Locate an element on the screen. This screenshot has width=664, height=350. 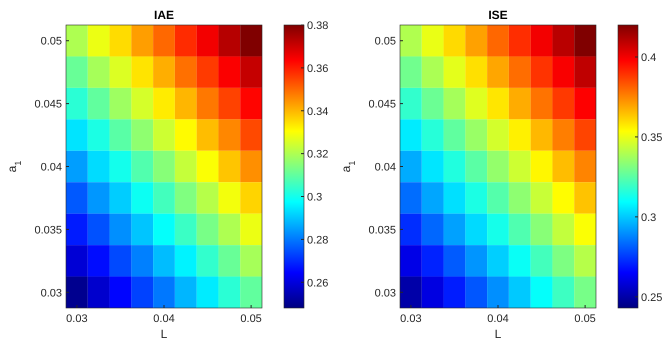
chart-title: IAE is located at coordinates (164, 15).